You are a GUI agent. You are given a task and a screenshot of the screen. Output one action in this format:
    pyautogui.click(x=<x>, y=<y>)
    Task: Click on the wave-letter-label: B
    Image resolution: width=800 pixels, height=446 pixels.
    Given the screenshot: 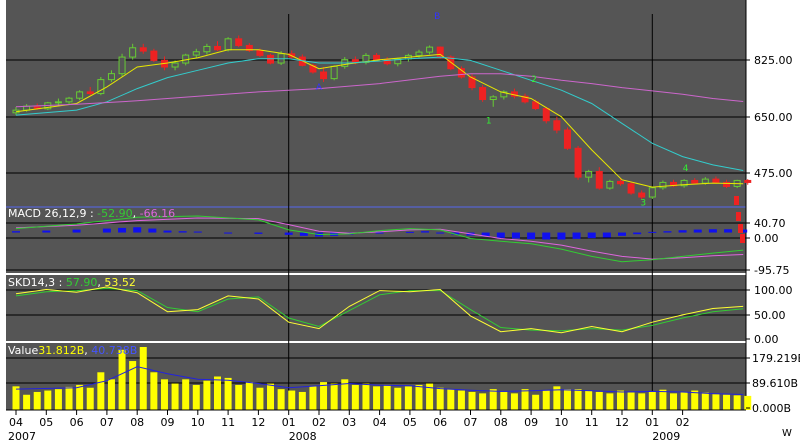 What is the action you would take?
    pyautogui.click(x=437, y=17)
    